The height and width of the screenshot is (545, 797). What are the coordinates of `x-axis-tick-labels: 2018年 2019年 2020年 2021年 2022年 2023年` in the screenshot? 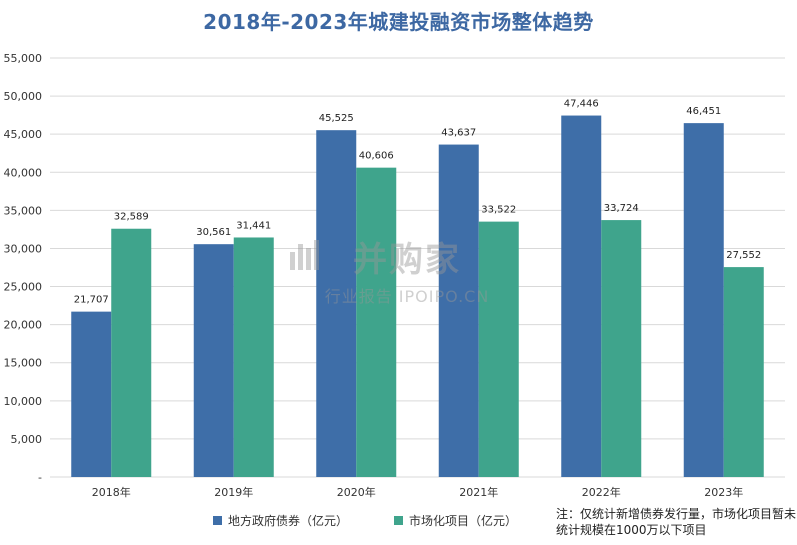 It's located at (418, 492).